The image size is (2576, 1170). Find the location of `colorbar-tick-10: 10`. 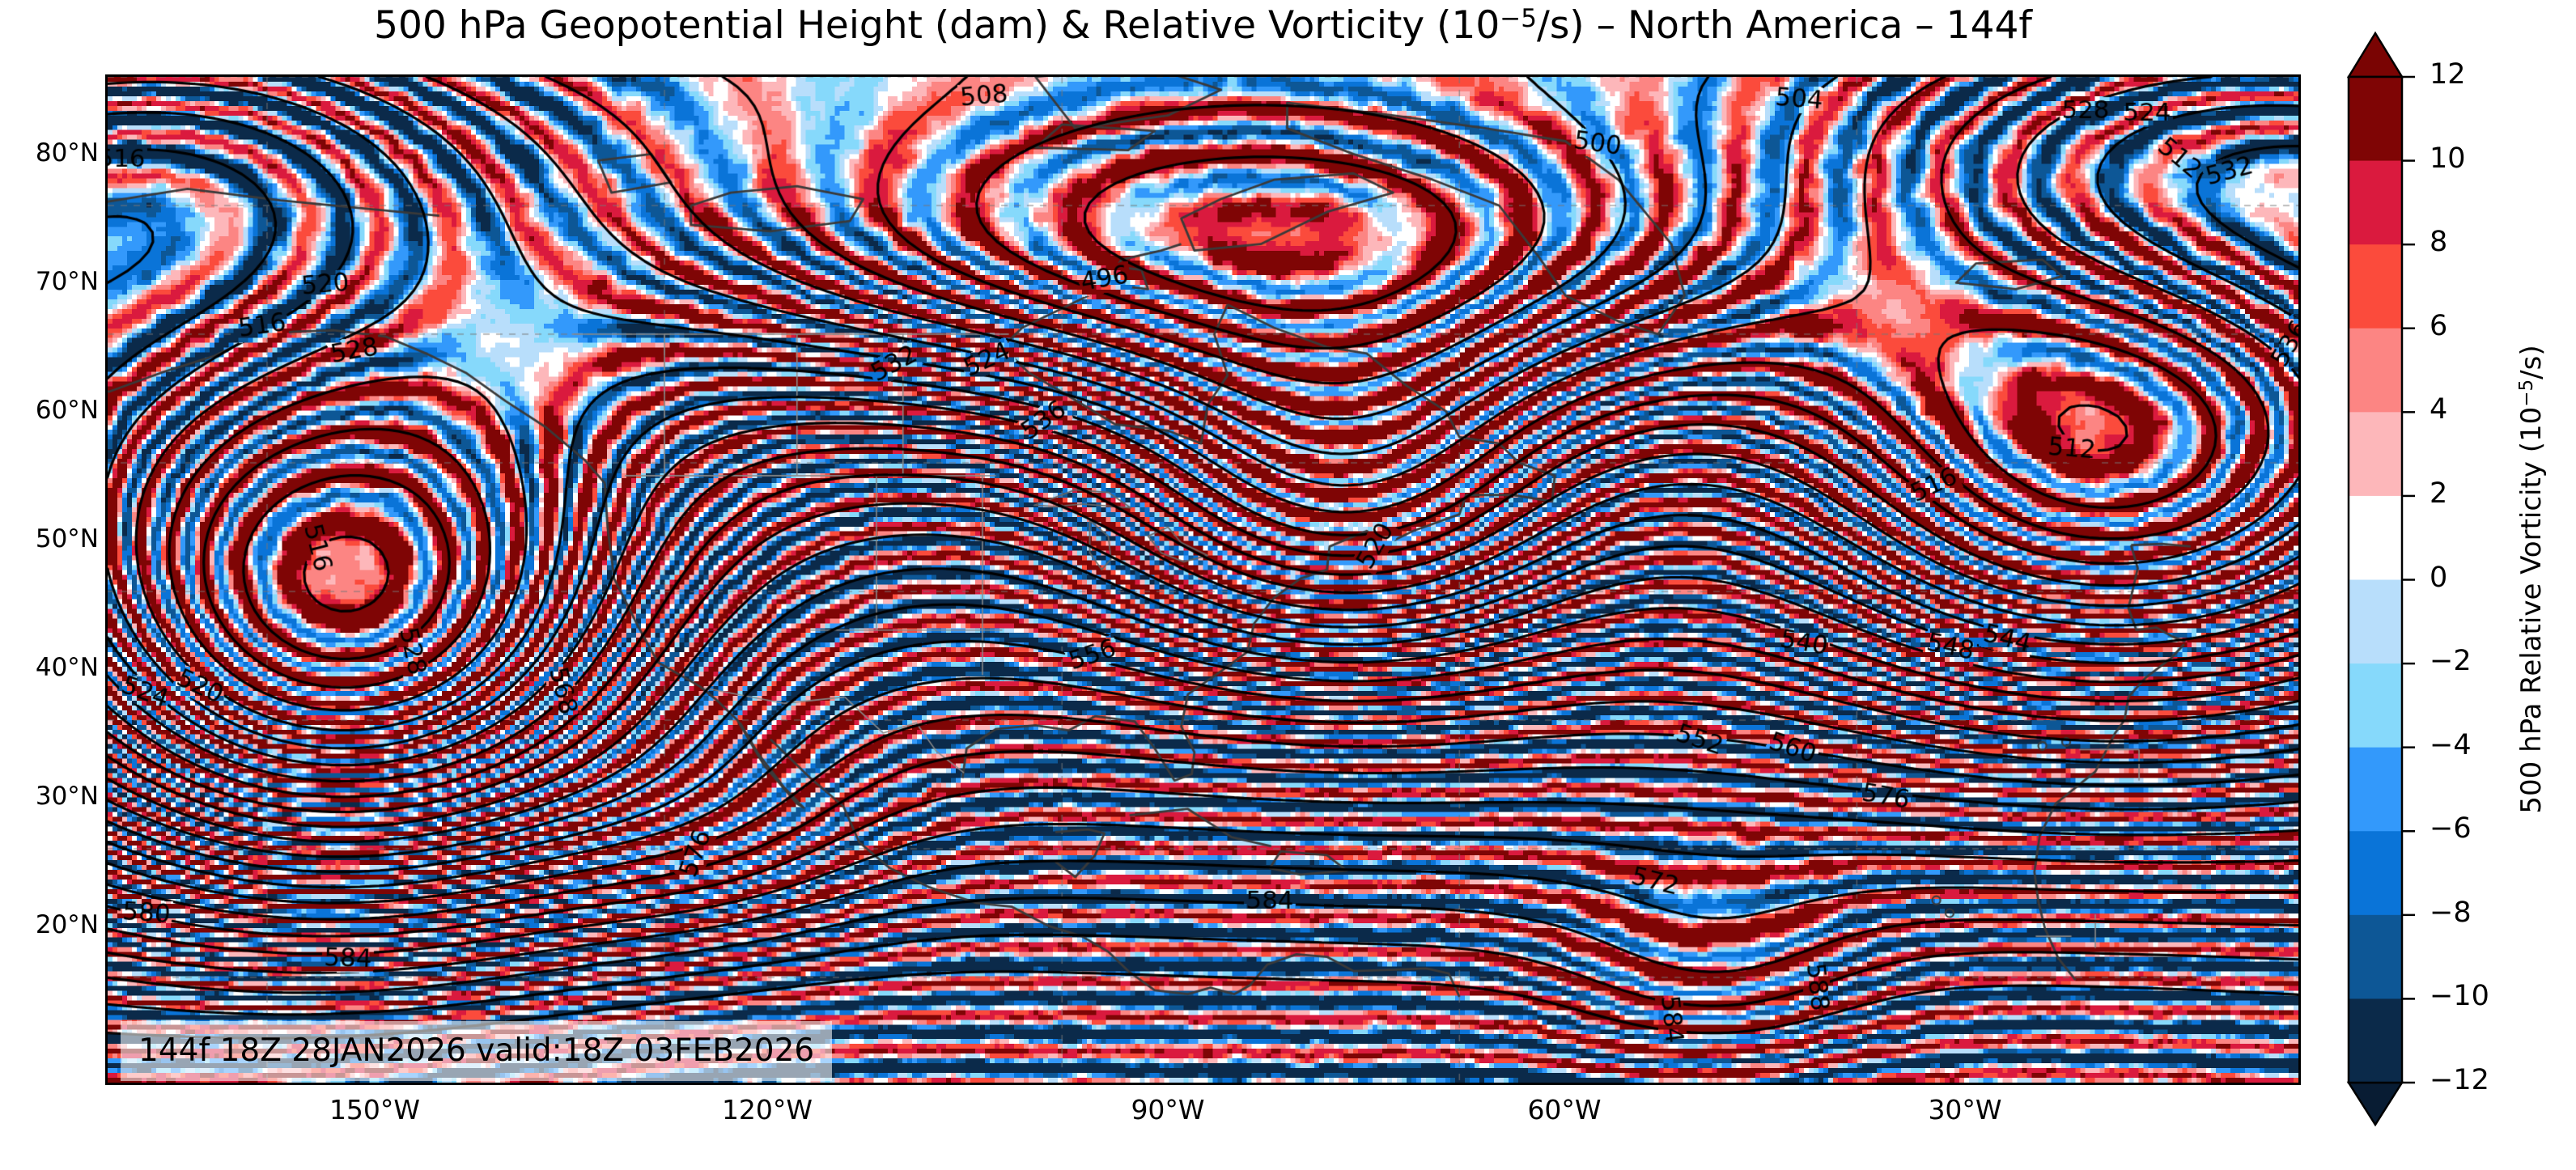

colorbar-tick-10: 10 is located at coordinates (2448, 158).